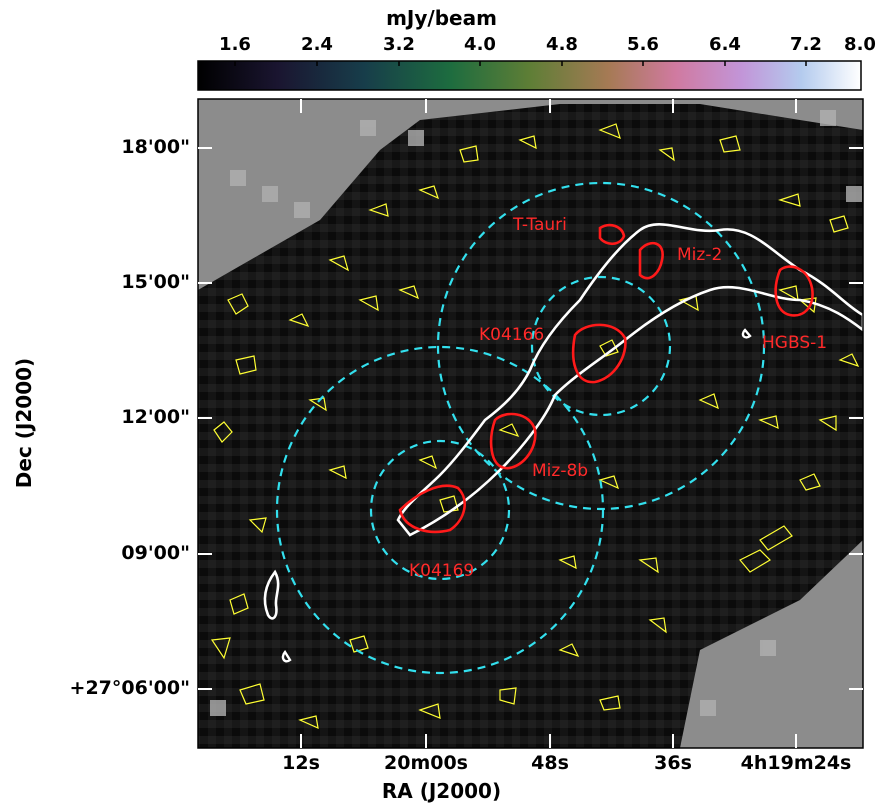 This screenshot has height=810, width=883. I want to click on x-tick-label: 12s, so click(301, 763).